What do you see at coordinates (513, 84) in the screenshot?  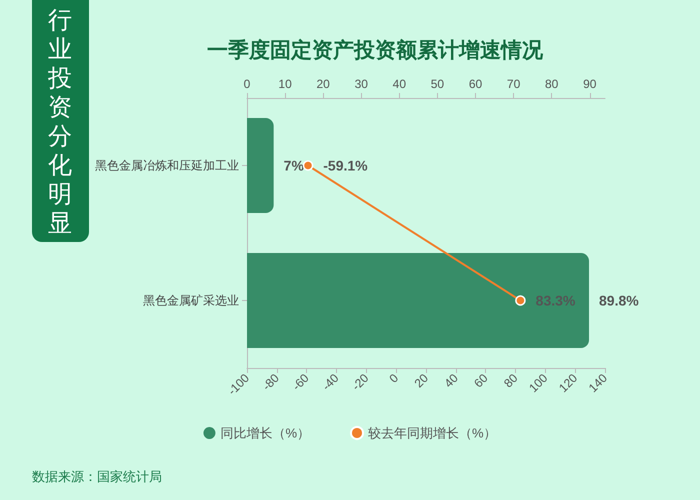 I see `x2-tick-label: 70` at bounding box center [513, 84].